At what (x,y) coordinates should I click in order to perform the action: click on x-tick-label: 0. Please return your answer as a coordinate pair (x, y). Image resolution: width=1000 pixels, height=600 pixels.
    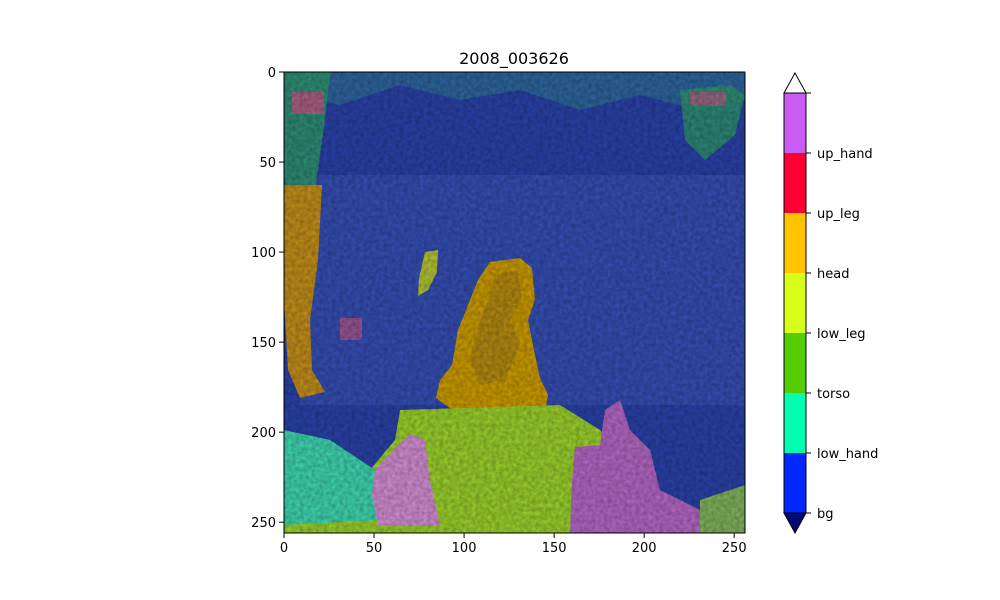
    Looking at the image, I should click on (284, 548).